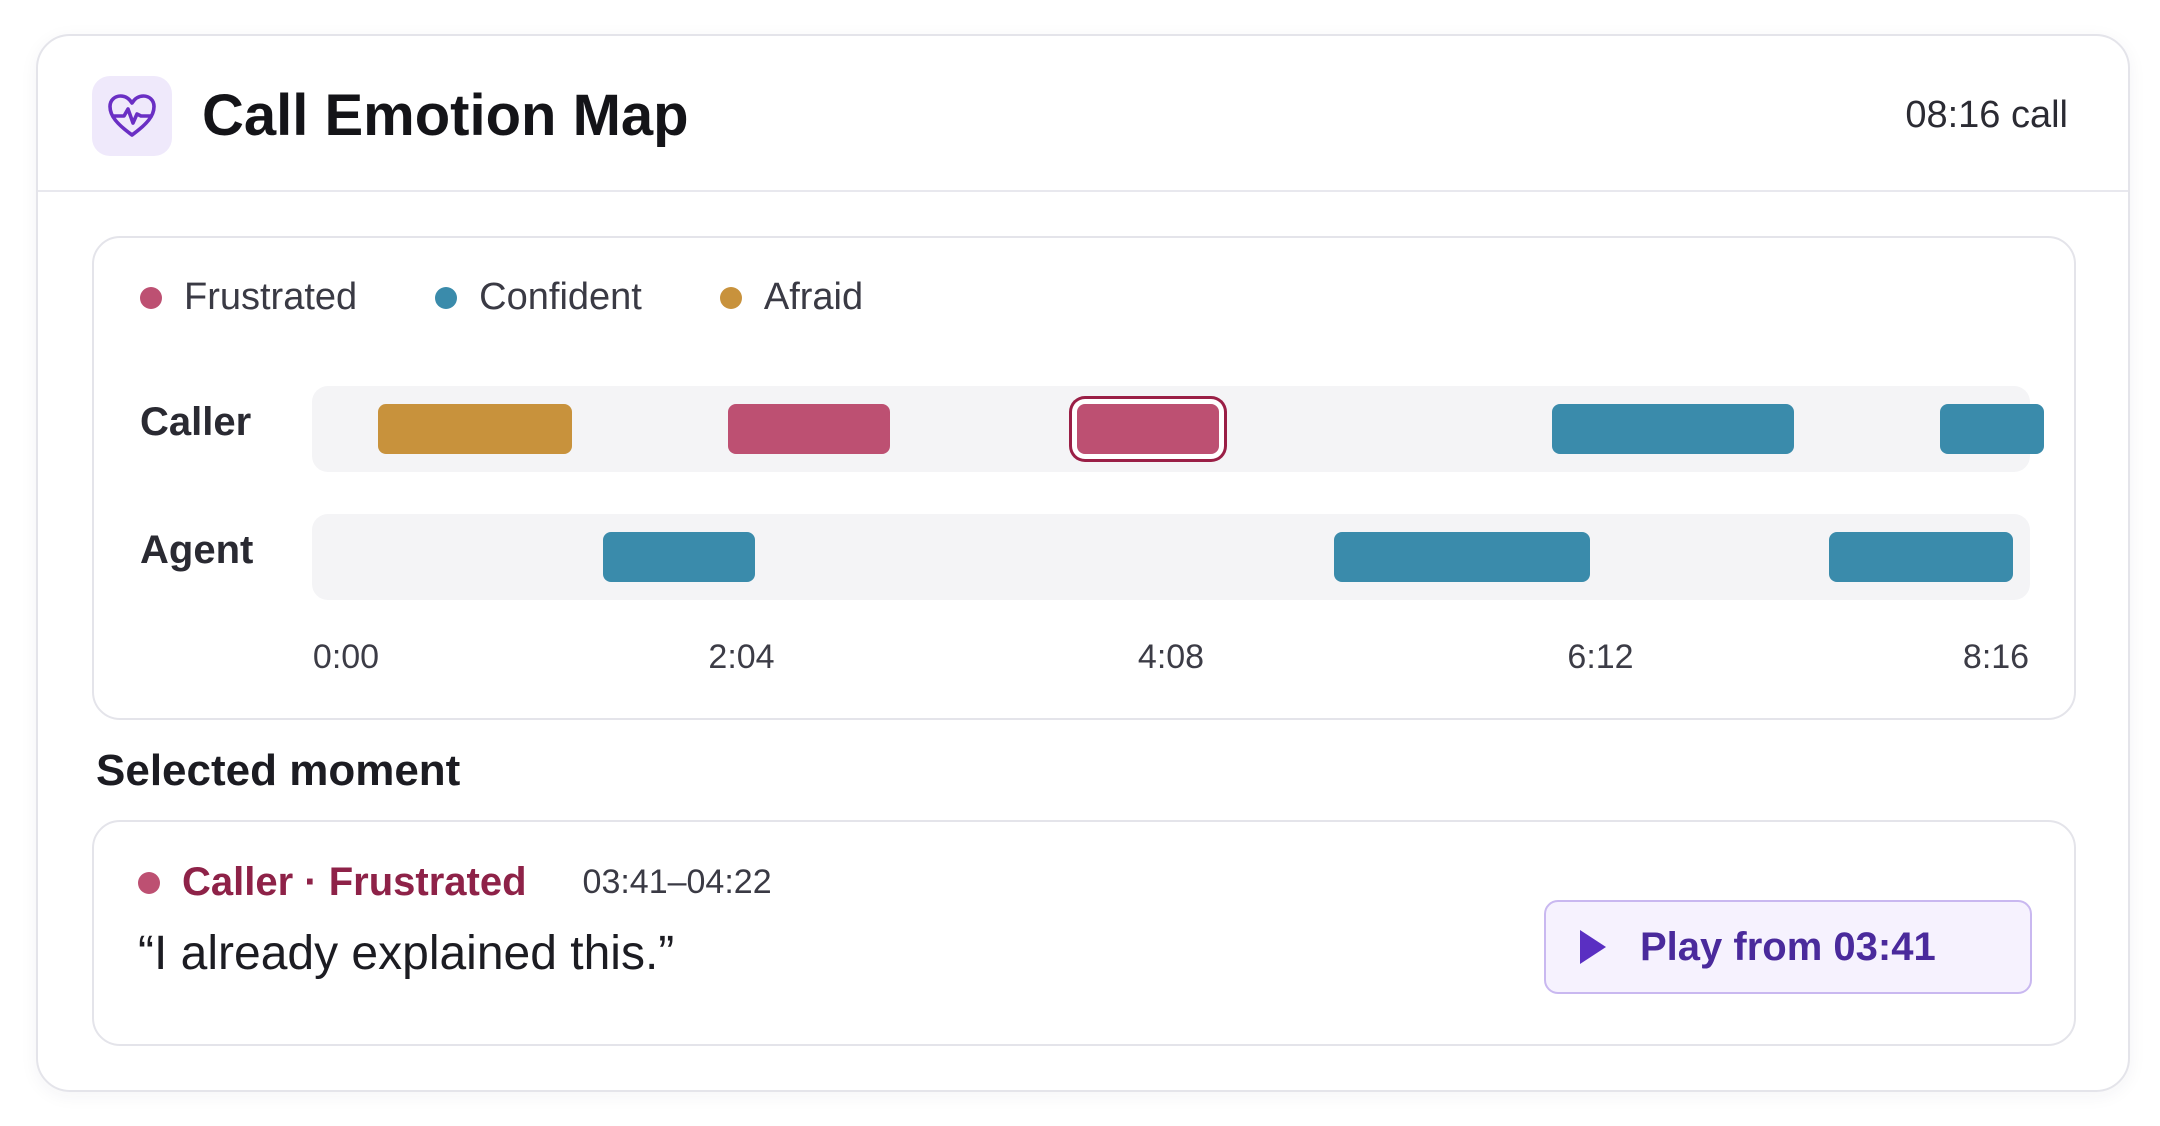 The image size is (2160, 1126). Describe the element at coordinates (1083, 114) in the screenshot. I see `card-header: Call Emotion Map 08:16 call` at that location.